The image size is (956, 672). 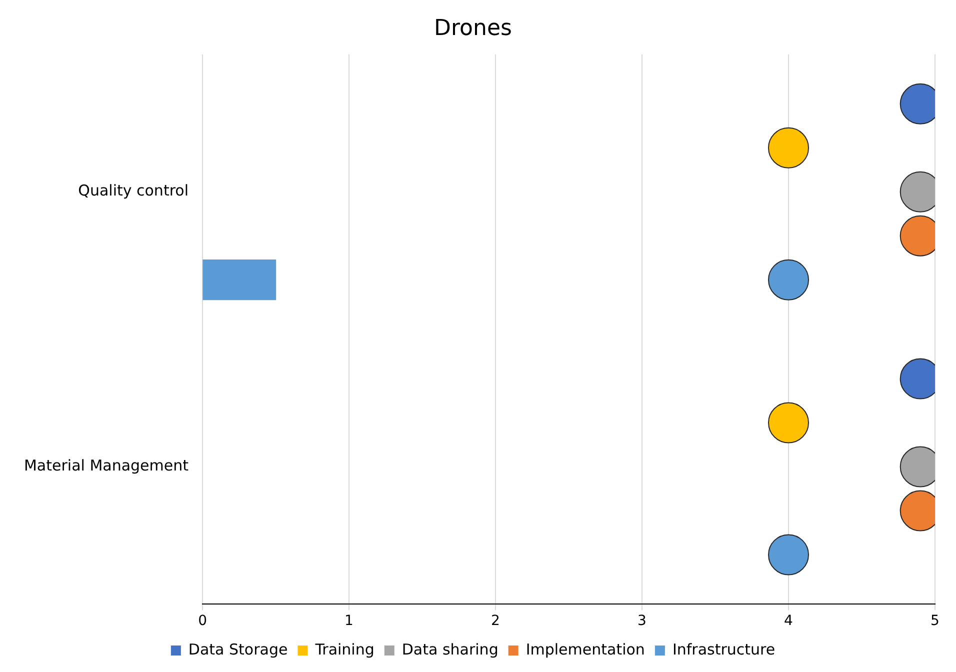 What do you see at coordinates (724, 649) in the screenshot?
I see `legend-label: Infrastructure` at bounding box center [724, 649].